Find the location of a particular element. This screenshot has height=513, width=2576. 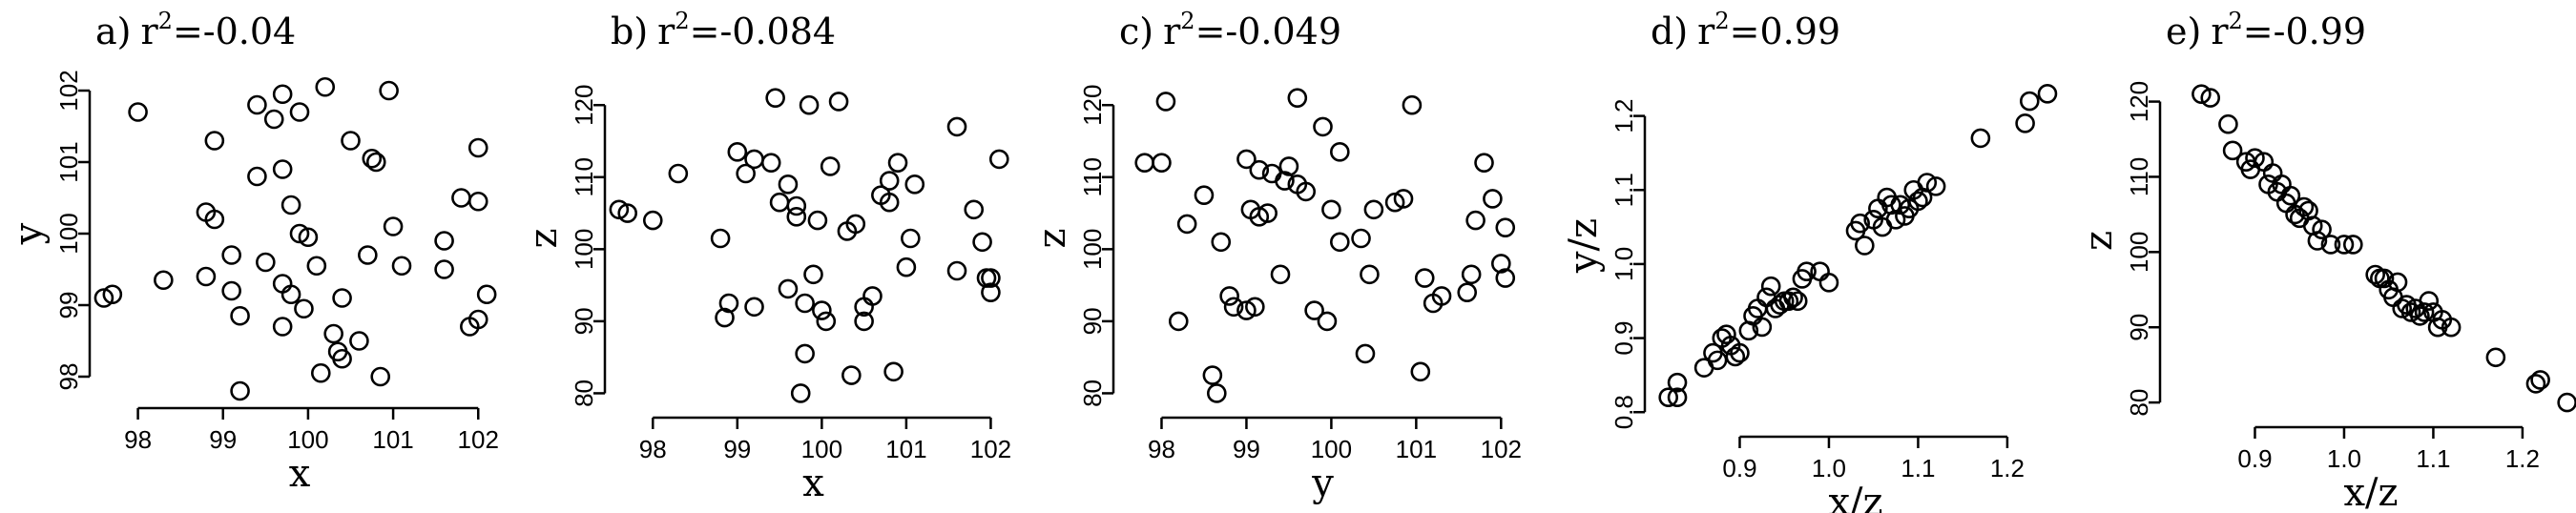

x-tick-label: 98 is located at coordinates (138, 439).